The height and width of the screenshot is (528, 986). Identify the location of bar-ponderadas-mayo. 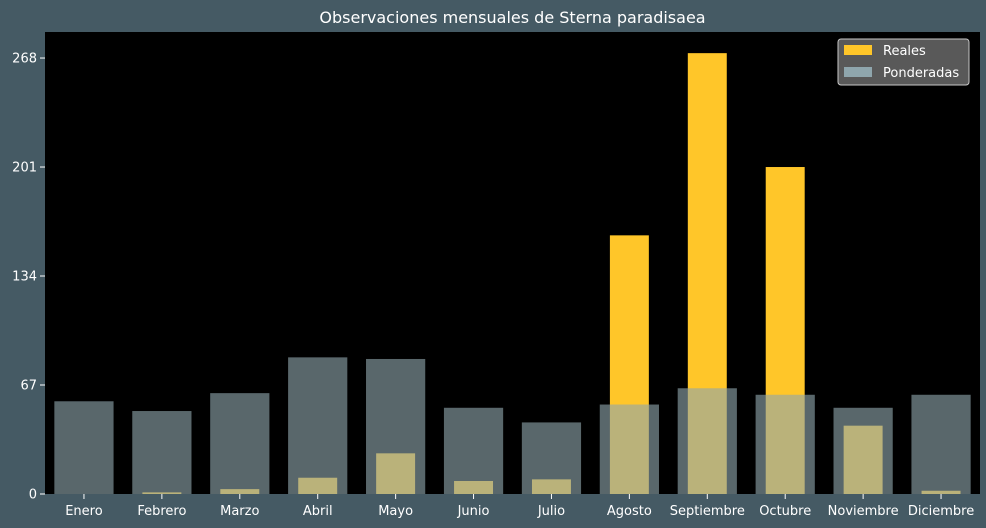
(396, 426).